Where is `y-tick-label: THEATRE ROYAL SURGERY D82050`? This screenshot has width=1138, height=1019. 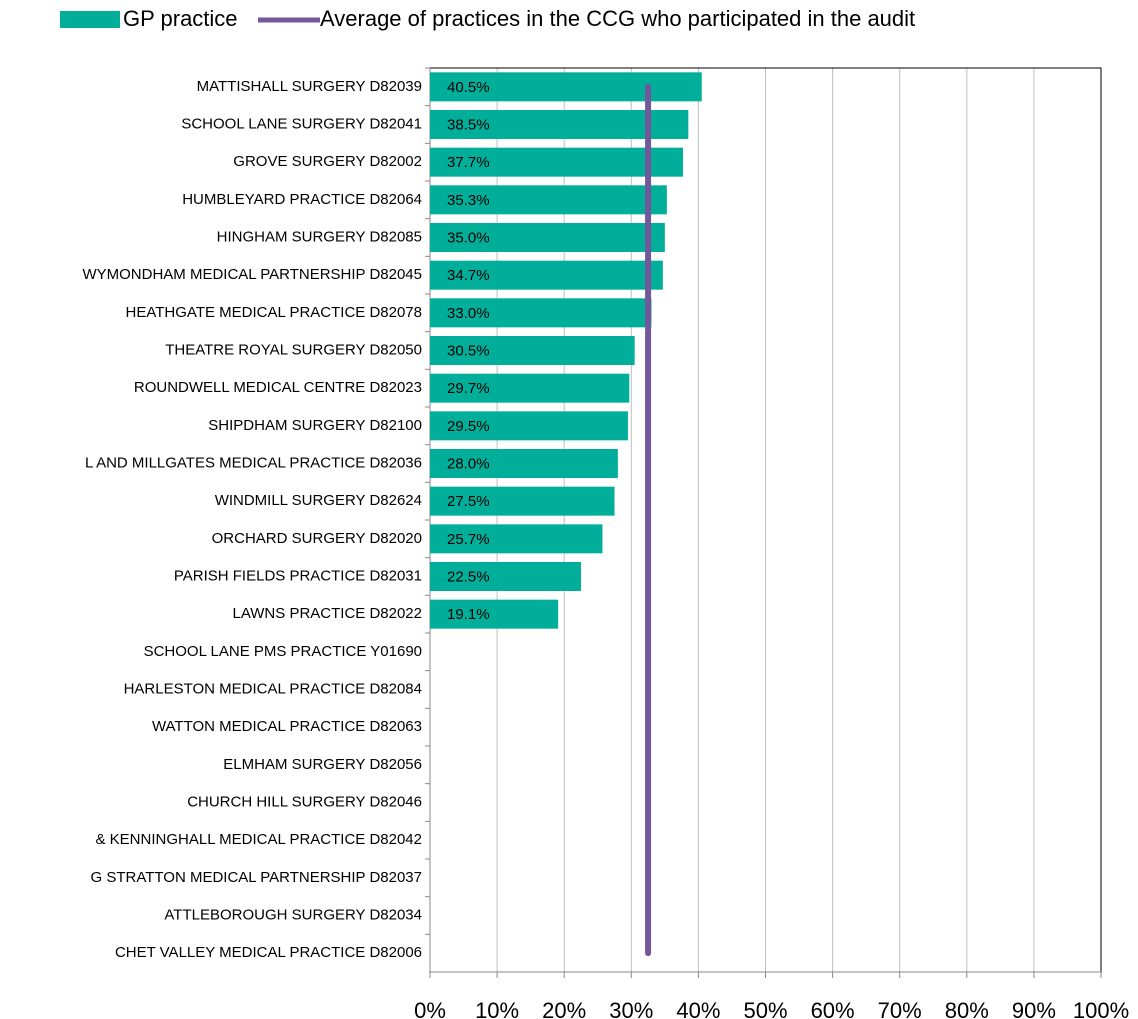
y-tick-label: THEATRE ROYAL SURGERY D82050 is located at coordinates (293, 349).